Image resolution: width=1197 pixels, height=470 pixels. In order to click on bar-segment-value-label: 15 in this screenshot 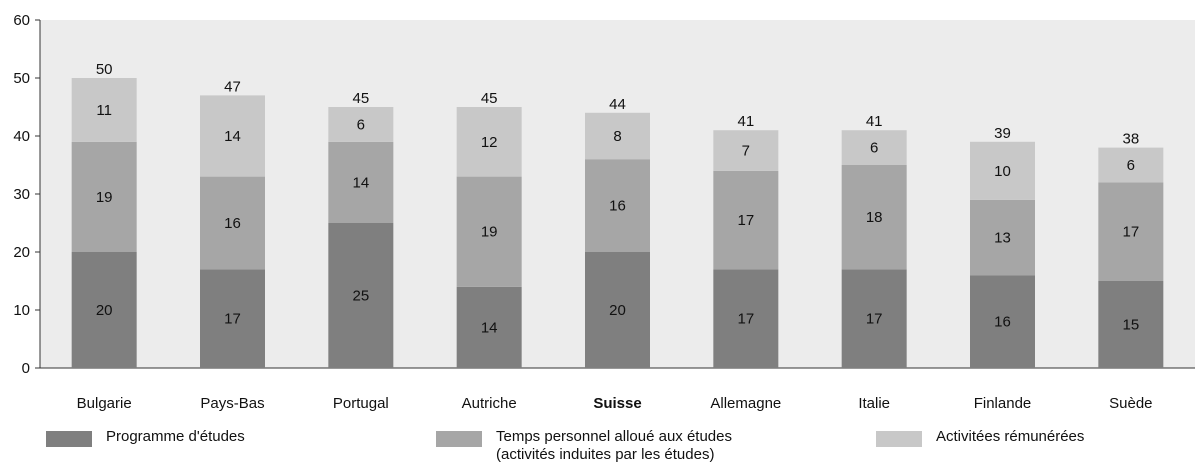, I will do `click(1130, 325)`.